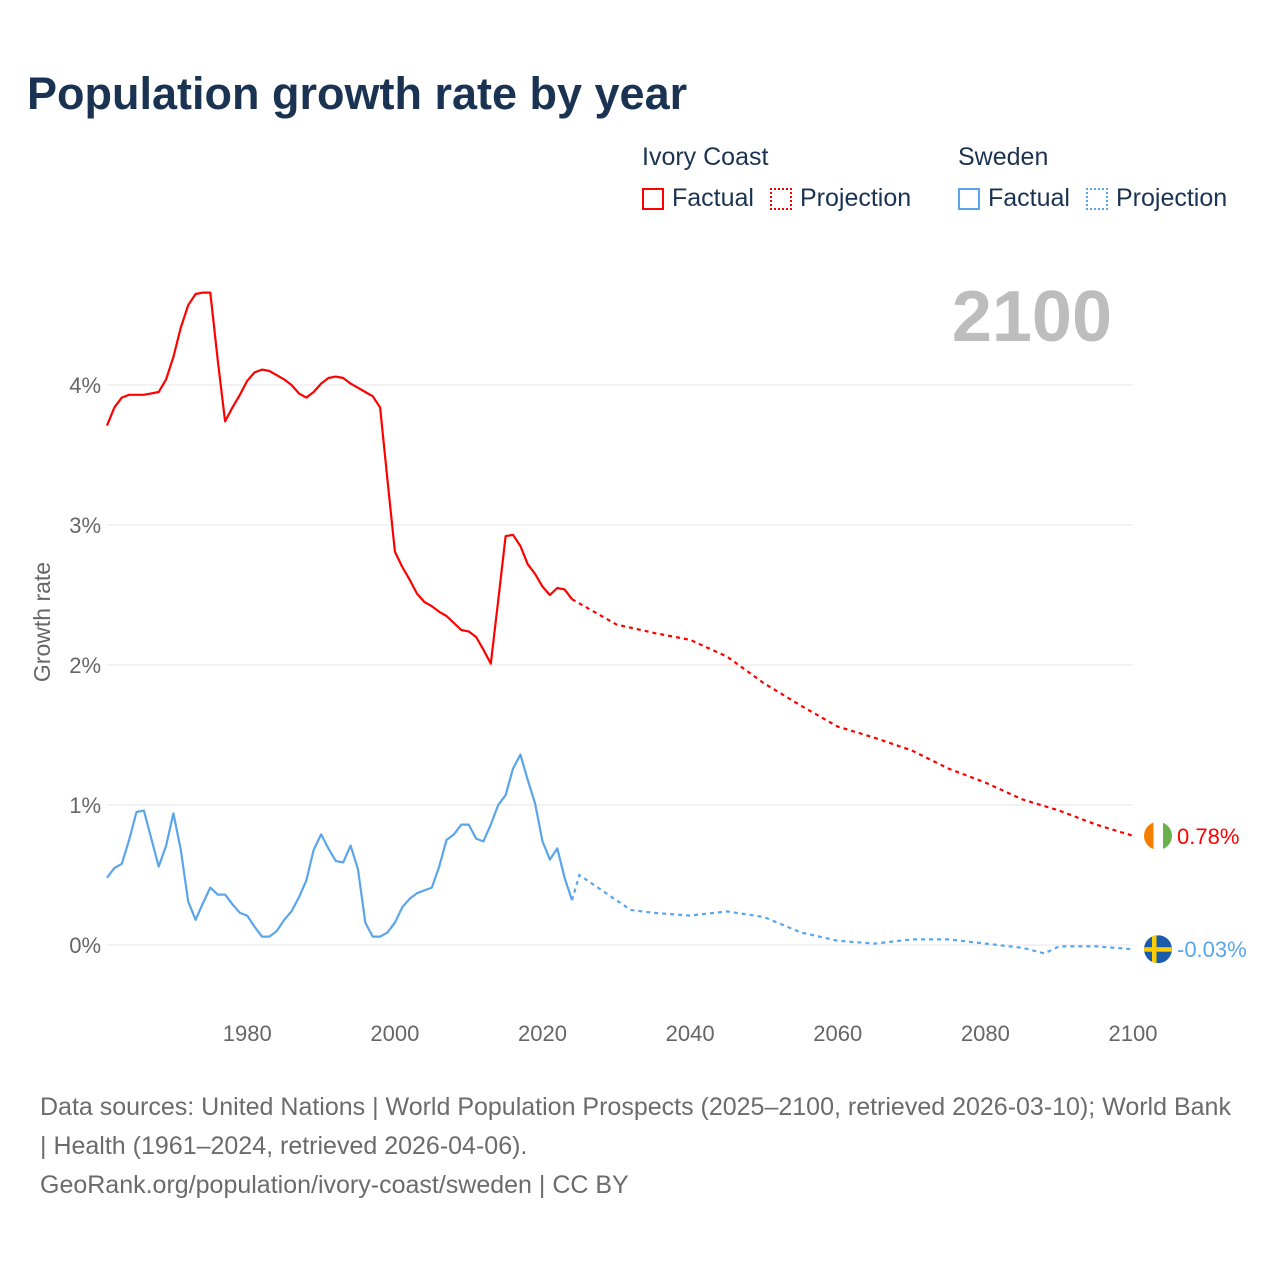 The width and height of the screenshot is (1280, 1280). What do you see at coordinates (247, 1033) in the screenshot?
I see `x-tick-label: 1980` at bounding box center [247, 1033].